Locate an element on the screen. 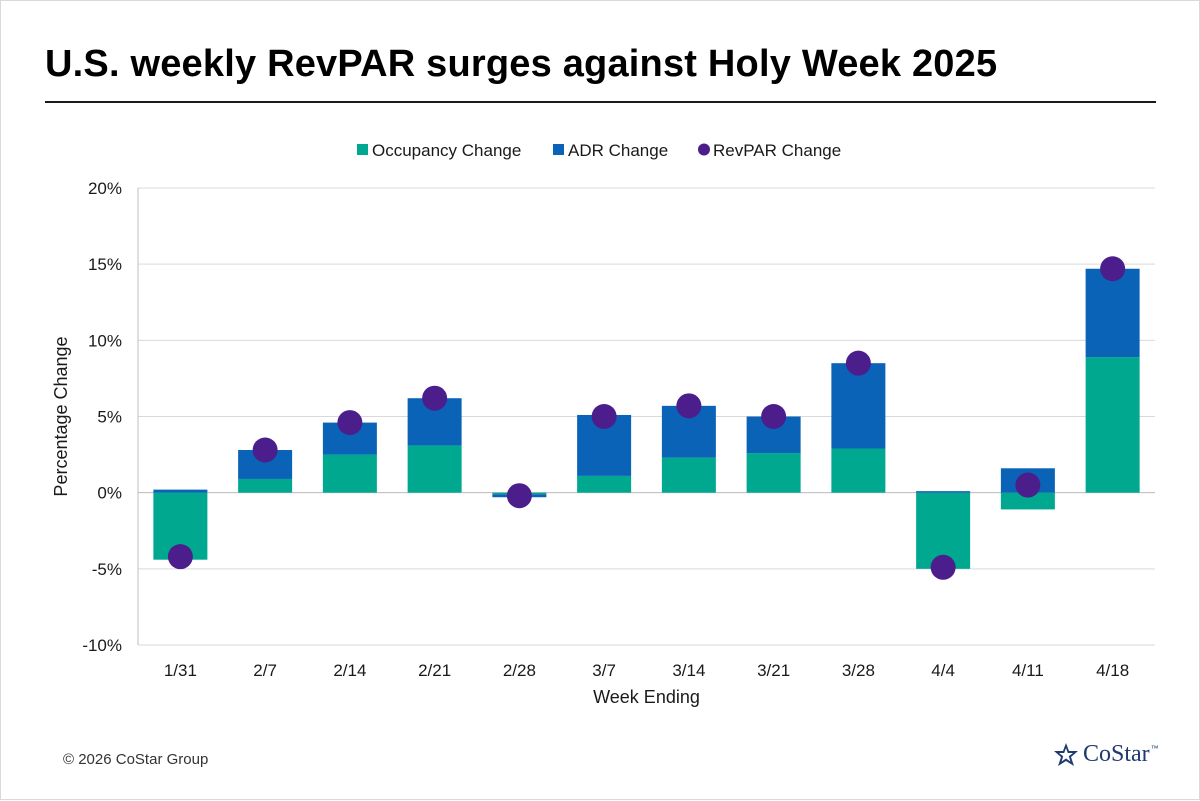 Image resolution: width=1200 pixels, height=801 pixels. x-tick-label: 2/28 is located at coordinates (519, 670).